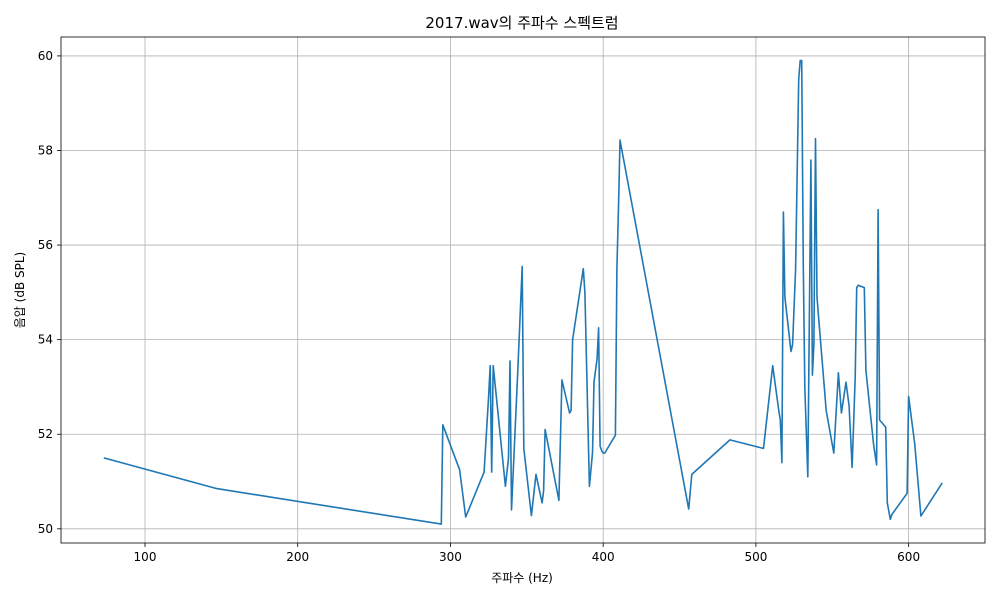 Image resolution: width=1000 pixels, height=600 pixels. Describe the element at coordinates (45, 56) in the screenshot. I see `y-tick-label: 60` at that location.